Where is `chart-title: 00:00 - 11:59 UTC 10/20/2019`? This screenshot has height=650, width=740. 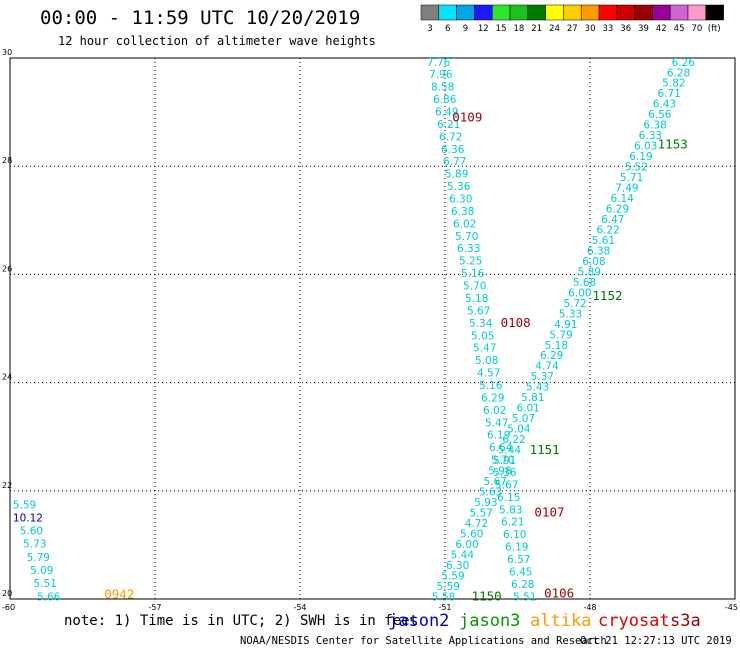 chart-title: 00:00 - 11:59 UTC 10/20/2019 is located at coordinates (200, 18).